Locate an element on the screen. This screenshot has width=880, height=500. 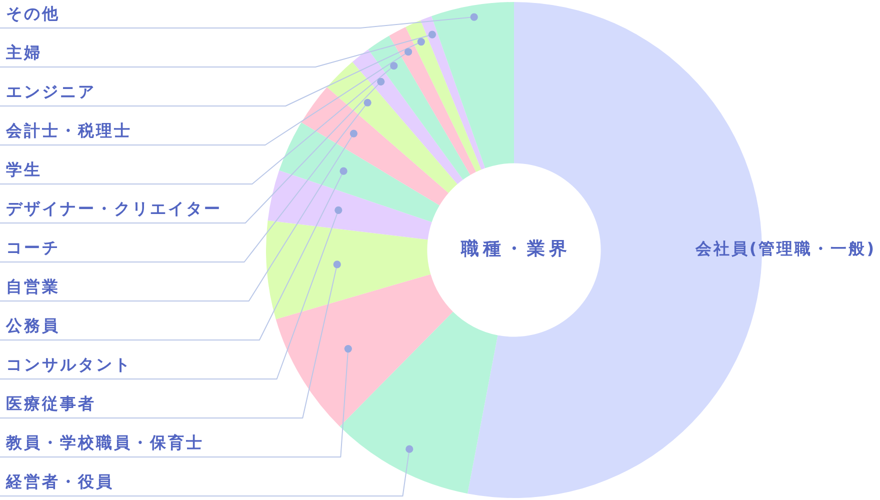
slice-label: コンサルタント is located at coordinates (69, 364).